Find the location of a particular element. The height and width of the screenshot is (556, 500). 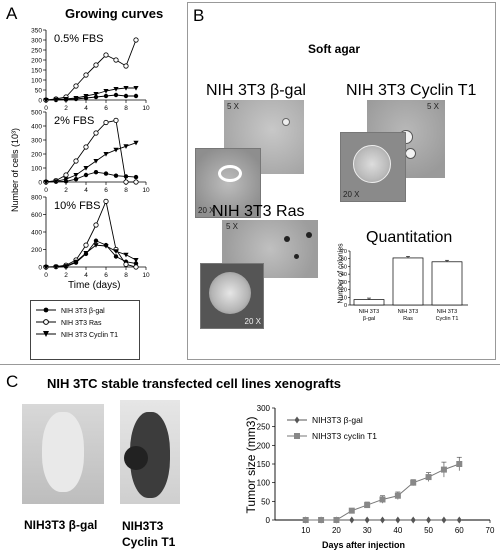

panel-a-letter: A is located at coordinates (12, 13).